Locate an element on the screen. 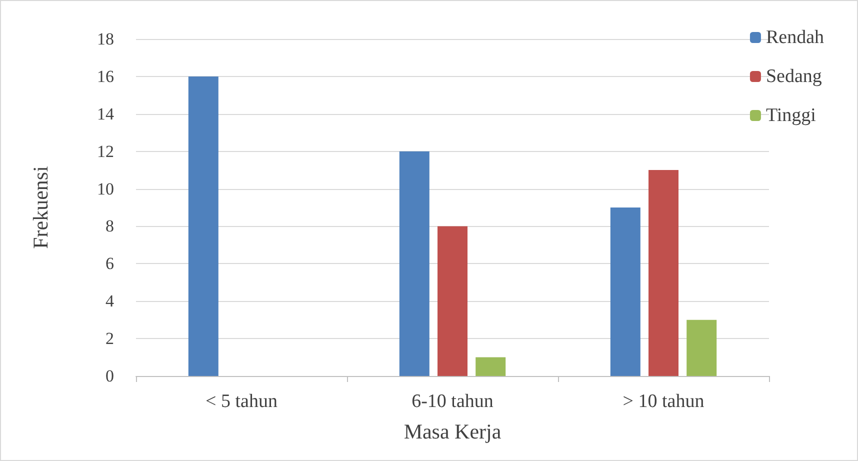 The height and width of the screenshot is (461, 858). y-tick-label: 10 is located at coordinates (105, 188).